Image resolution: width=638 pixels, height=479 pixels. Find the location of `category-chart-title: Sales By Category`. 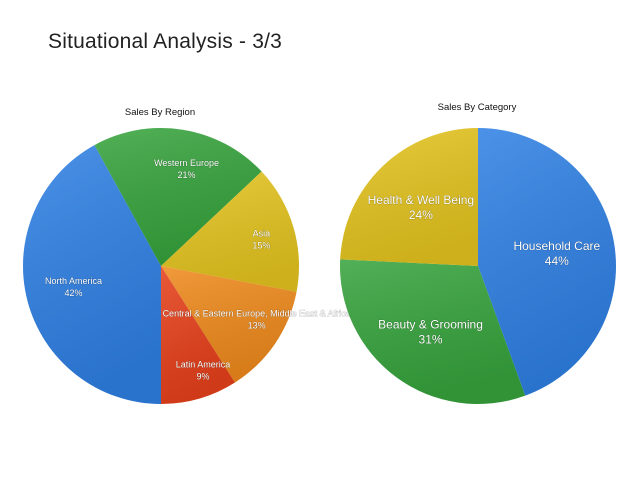

category-chart-title: Sales By Category is located at coordinates (477, 107).